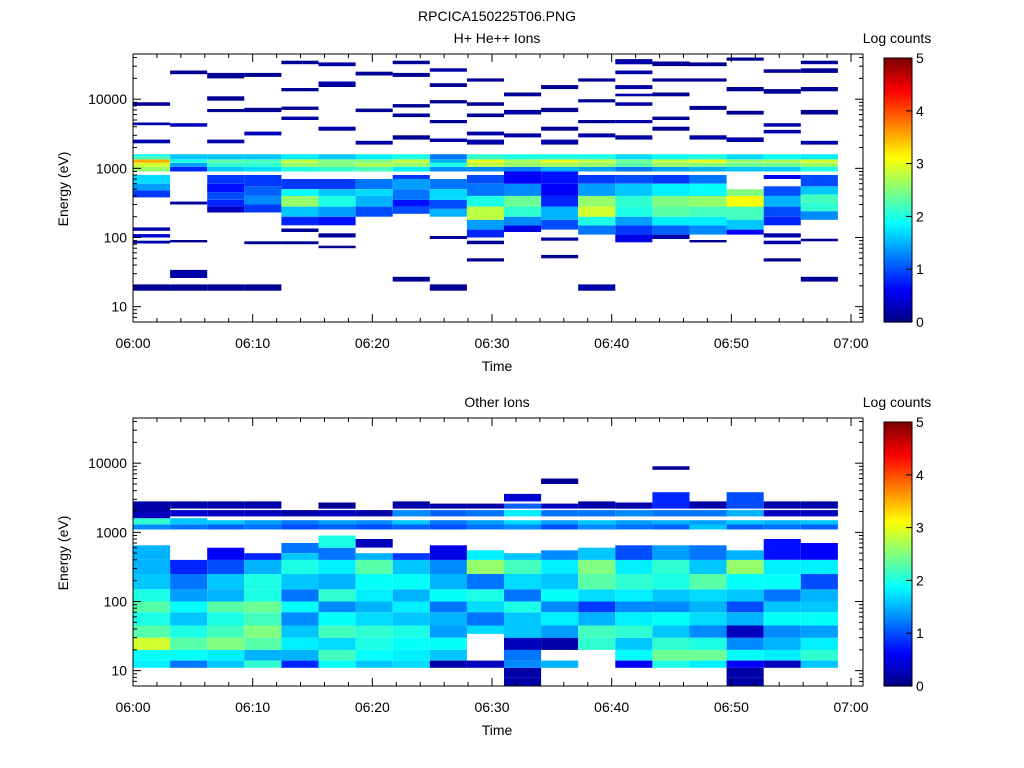  Describe the element at coordinates (63, 189) in the screenshot. I see `y-axis-label: Energy (eV)` at that location.